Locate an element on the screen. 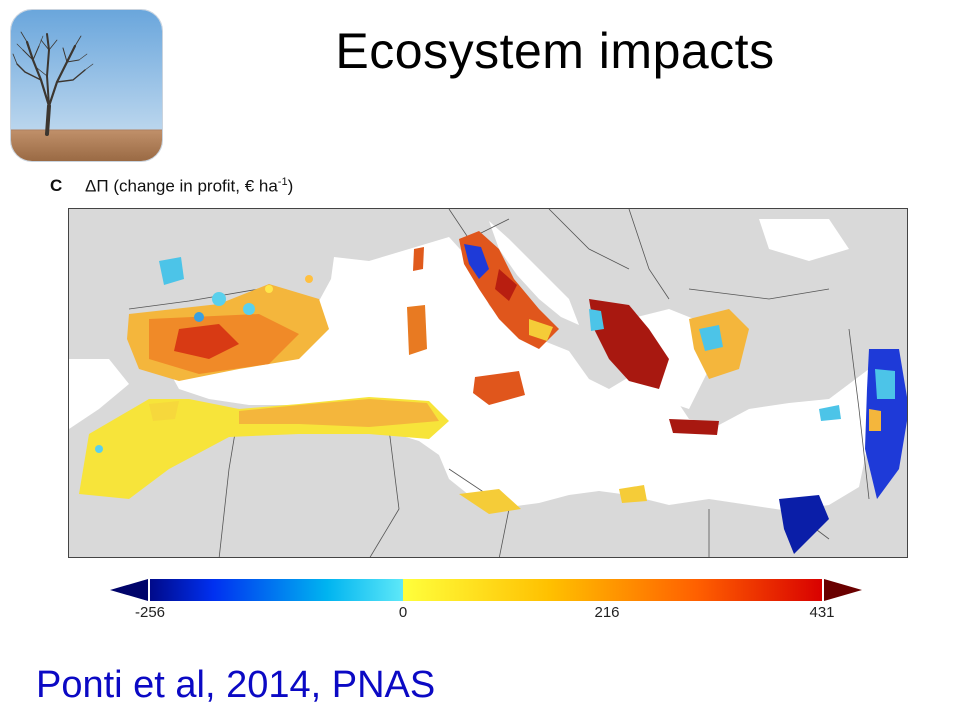  colorbar-high-arrow is located at coordinates (843, 590).